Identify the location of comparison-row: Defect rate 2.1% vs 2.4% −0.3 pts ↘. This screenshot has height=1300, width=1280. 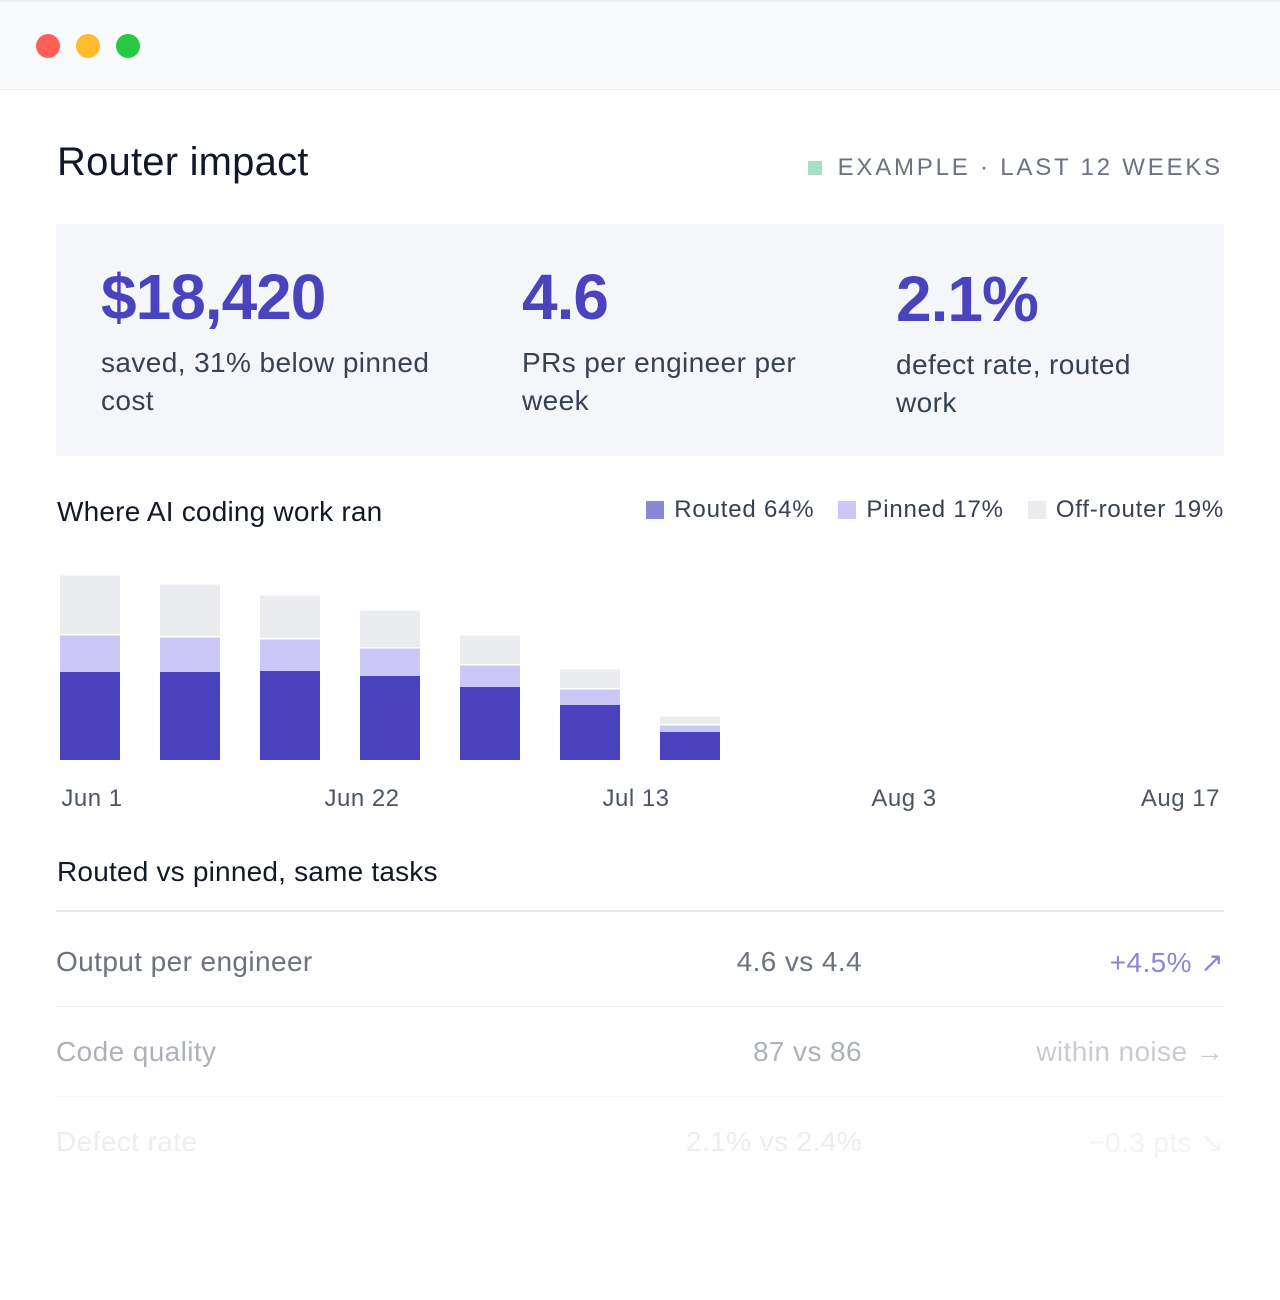
(640, 1148).